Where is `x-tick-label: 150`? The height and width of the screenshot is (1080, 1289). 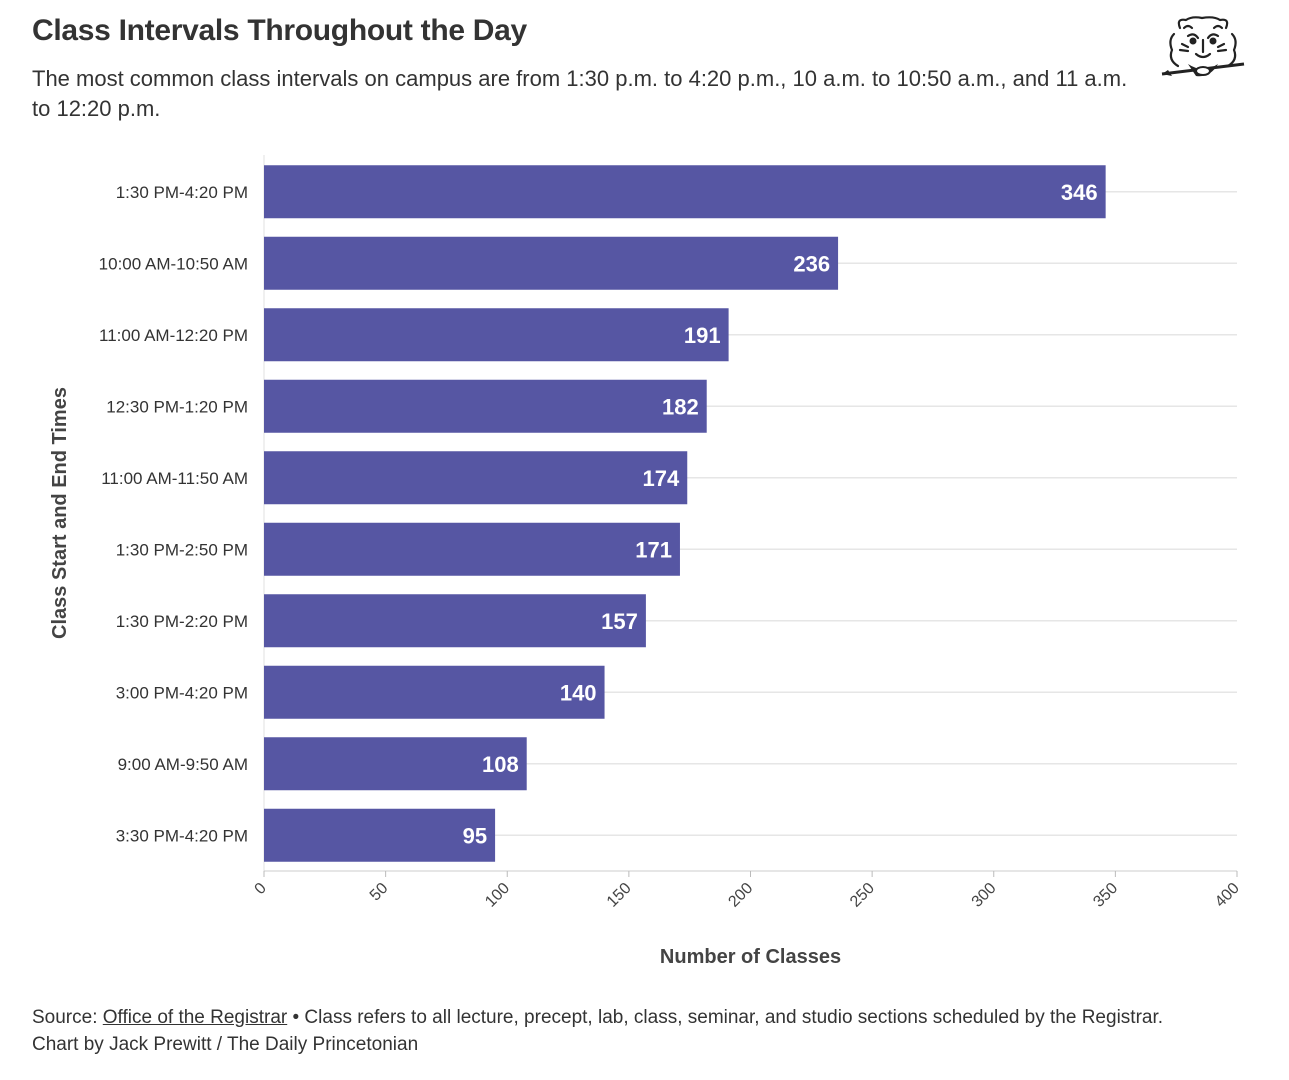 x-tick-label: 150 is located at coordinates (619, 895).